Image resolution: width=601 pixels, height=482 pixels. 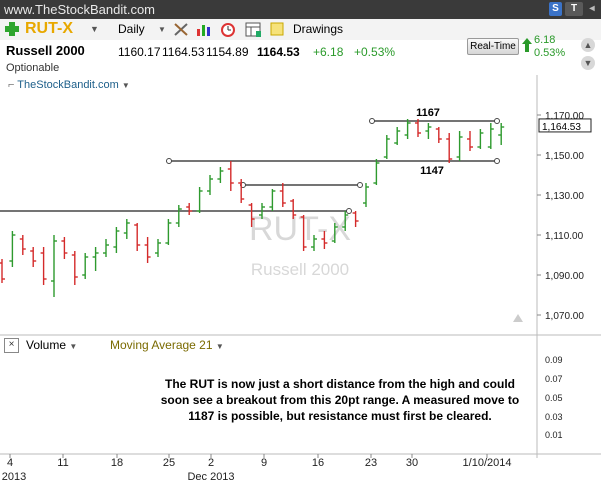 I want to click on optionable-label: Optionable, so click(x=33, y=68).